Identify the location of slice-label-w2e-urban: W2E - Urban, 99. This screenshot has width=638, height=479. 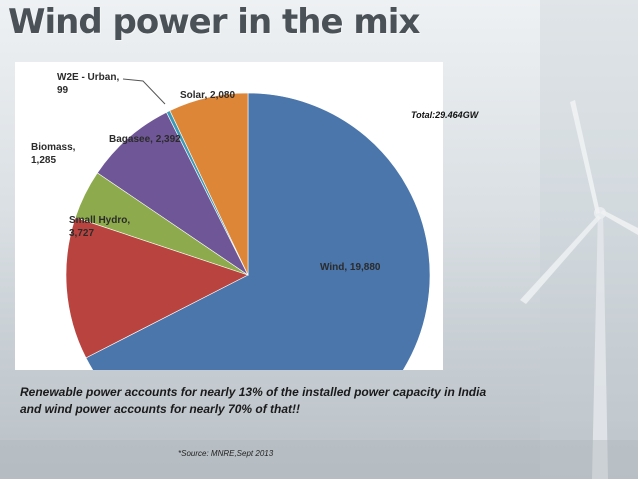
(88, 84).